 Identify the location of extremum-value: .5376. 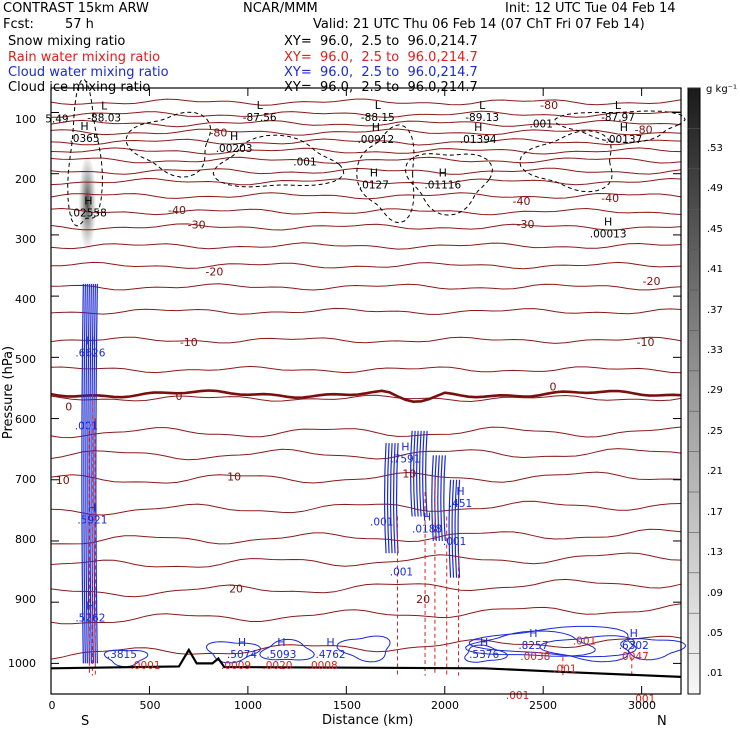
(484, 655).